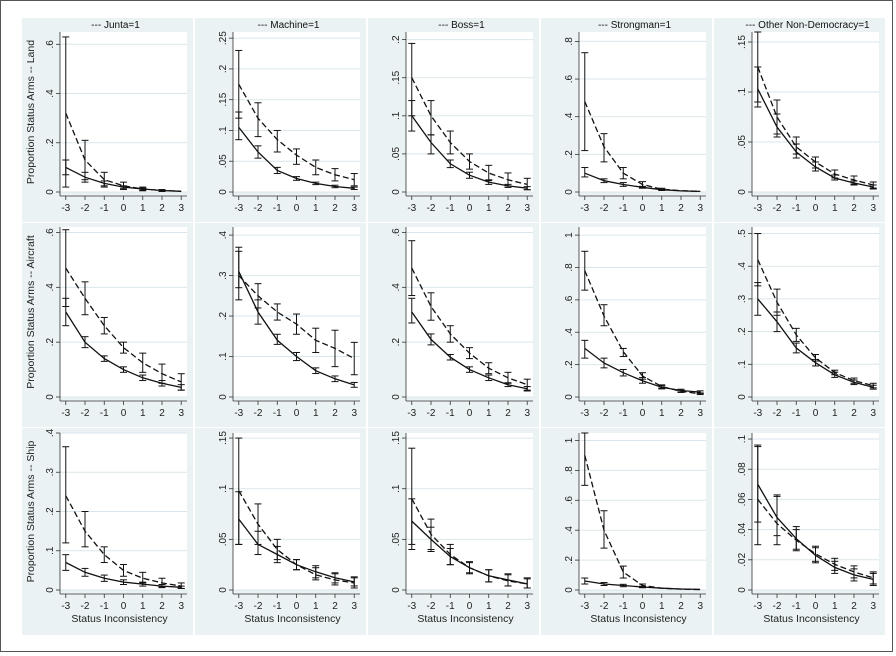 The height and width of the screenshot is (656, 896). Describe the element at coordinates (742, 233) in the screenshot. I see `y-tick-label: .5` at that location.